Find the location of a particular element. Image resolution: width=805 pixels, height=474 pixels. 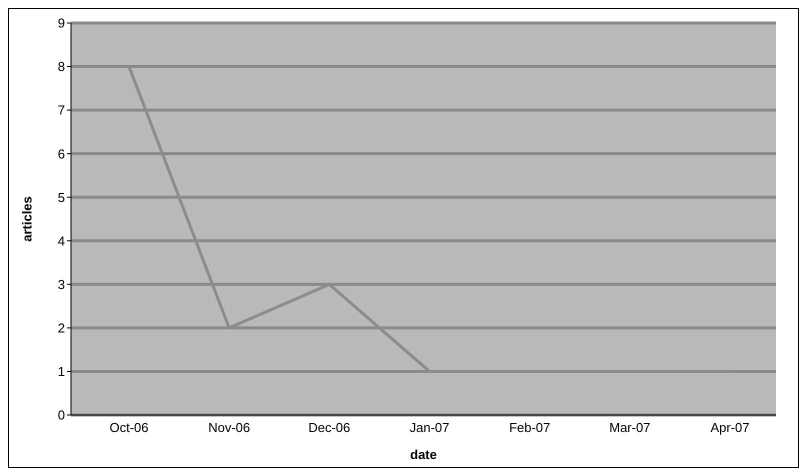

y-tick-label: 6 is located at coordinates (61, 154).